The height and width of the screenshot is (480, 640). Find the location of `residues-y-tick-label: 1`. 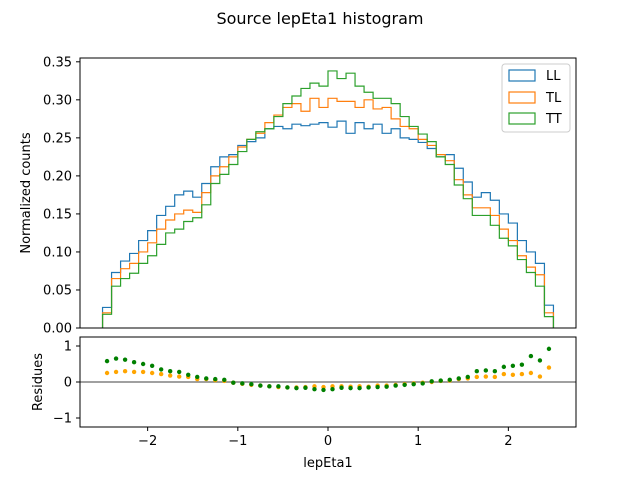

residues-y-tick-label: 1 is located at coordinates (68, 347).